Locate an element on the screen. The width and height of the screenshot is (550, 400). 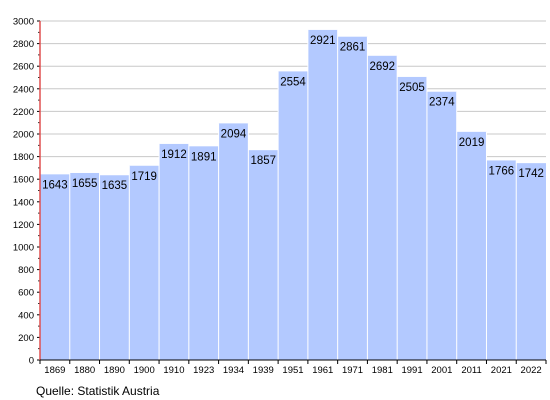
bar-1991 is located at coordinates (412, 218).